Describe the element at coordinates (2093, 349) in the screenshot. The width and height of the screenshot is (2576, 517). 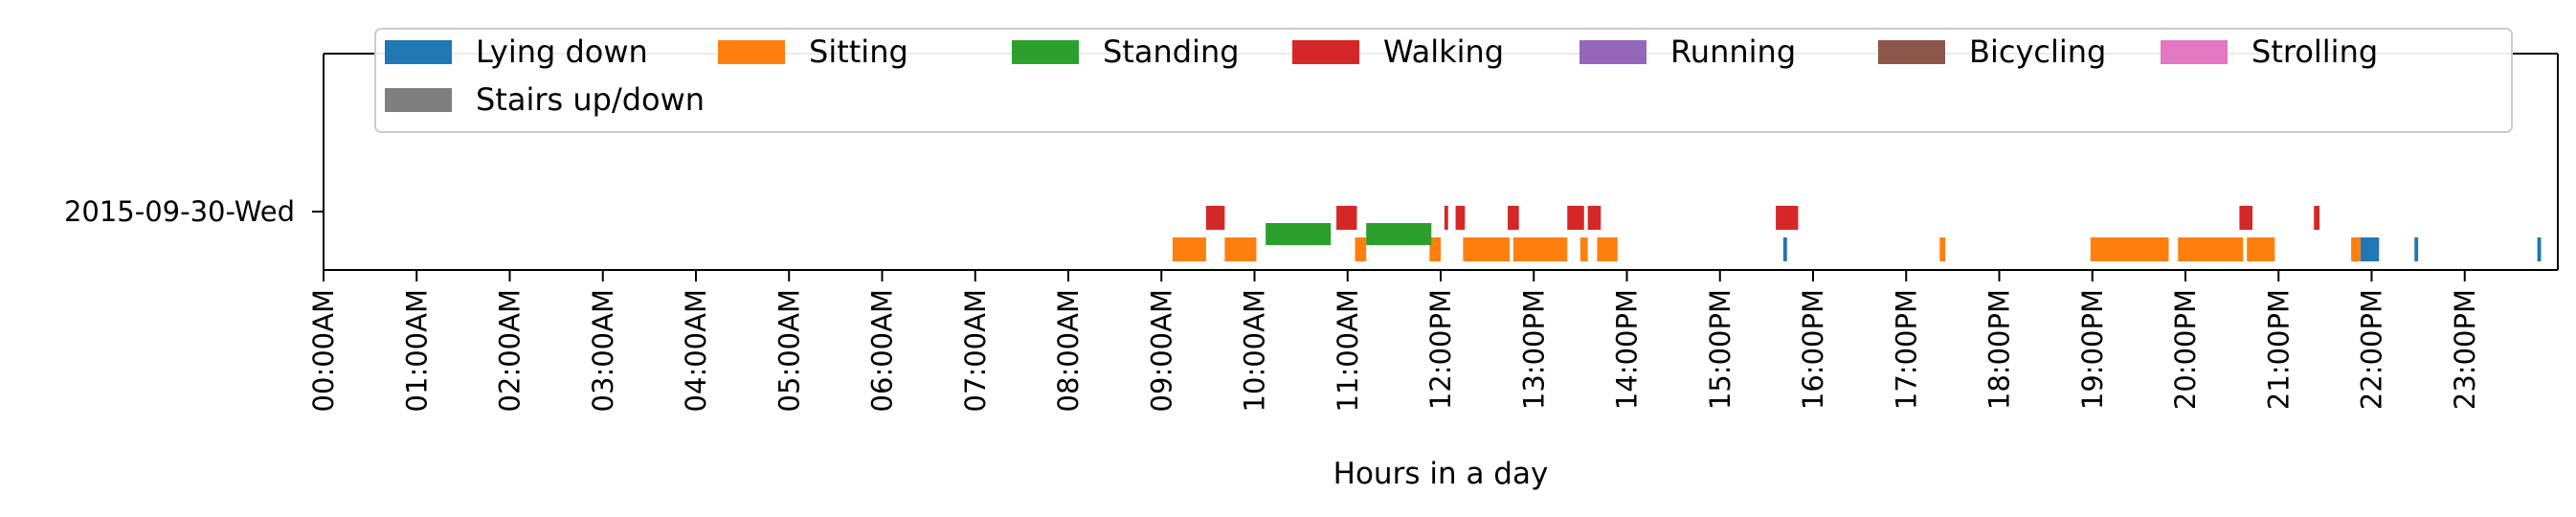
I see `x-tick-label: 19:00PM` at that location.